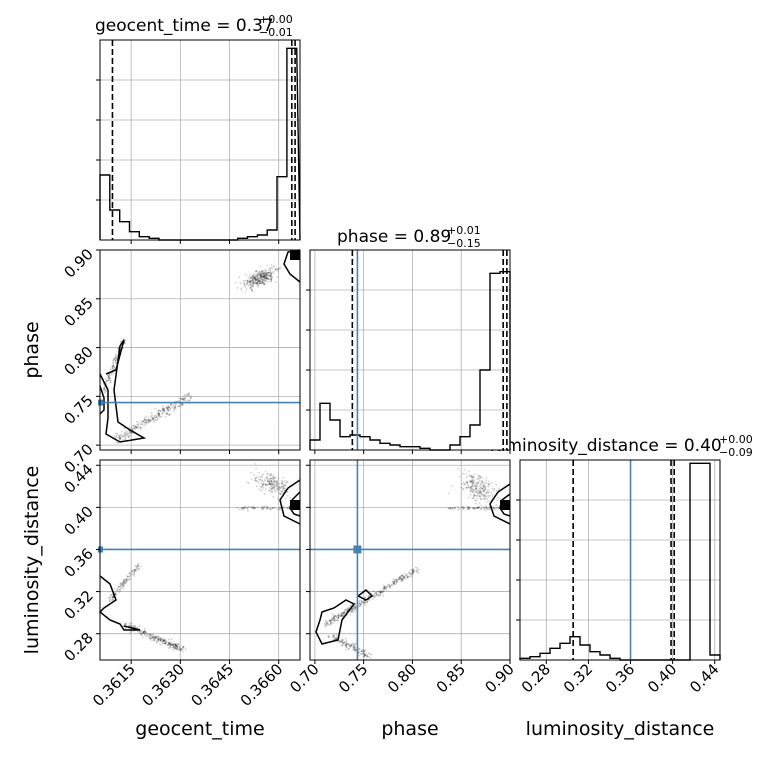 This screenshot has height=764, width=760. I want to click on xtick-label-phase: 0.75, so click(353, 678).